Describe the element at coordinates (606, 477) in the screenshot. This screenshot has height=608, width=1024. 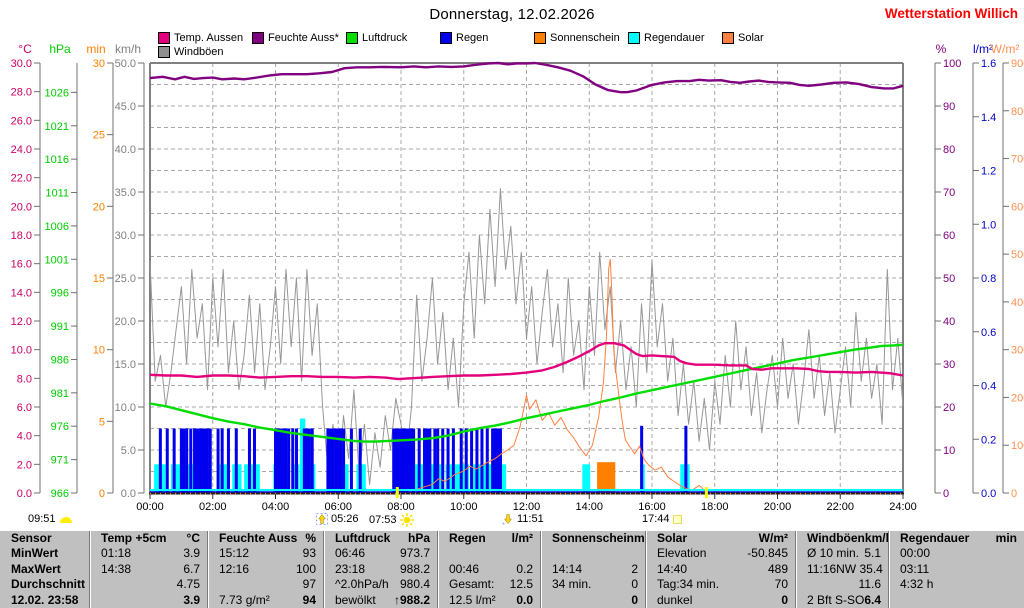
I see `series-sunshine-block` at that location.